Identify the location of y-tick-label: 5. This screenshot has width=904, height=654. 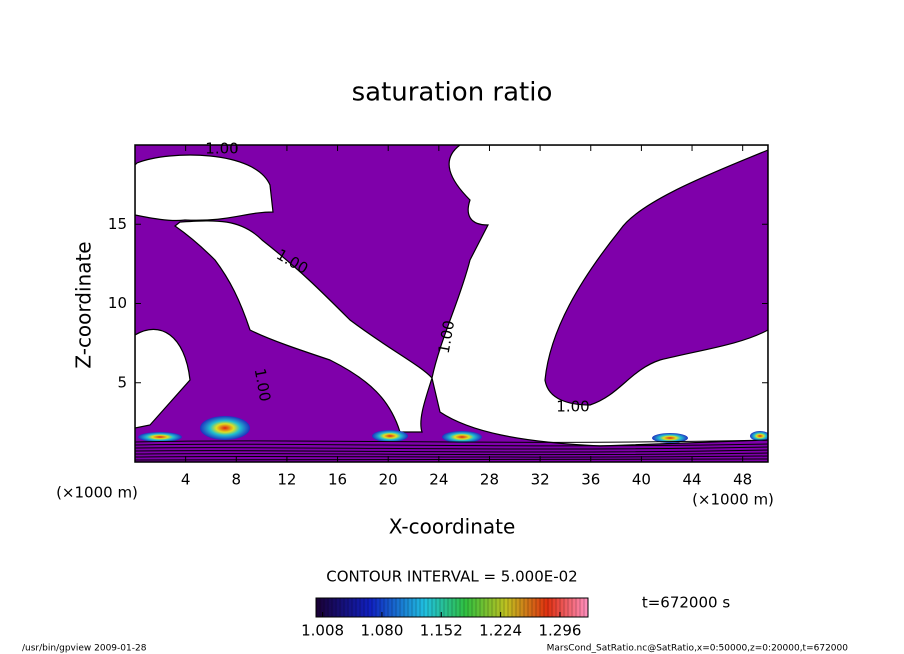
(122, 382).